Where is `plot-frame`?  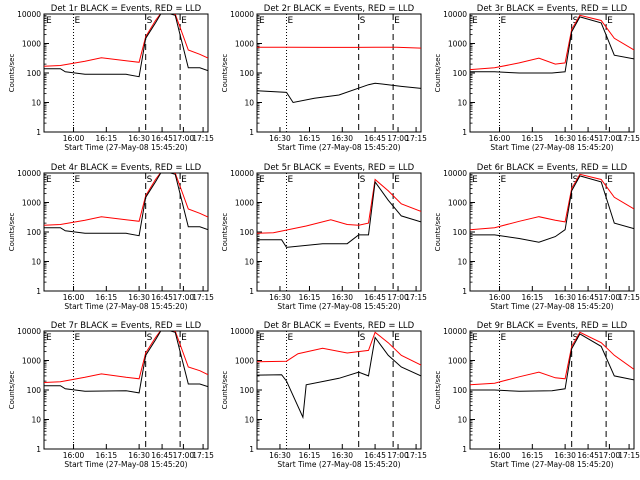 plot-frame is located at coordinates (126, 232).